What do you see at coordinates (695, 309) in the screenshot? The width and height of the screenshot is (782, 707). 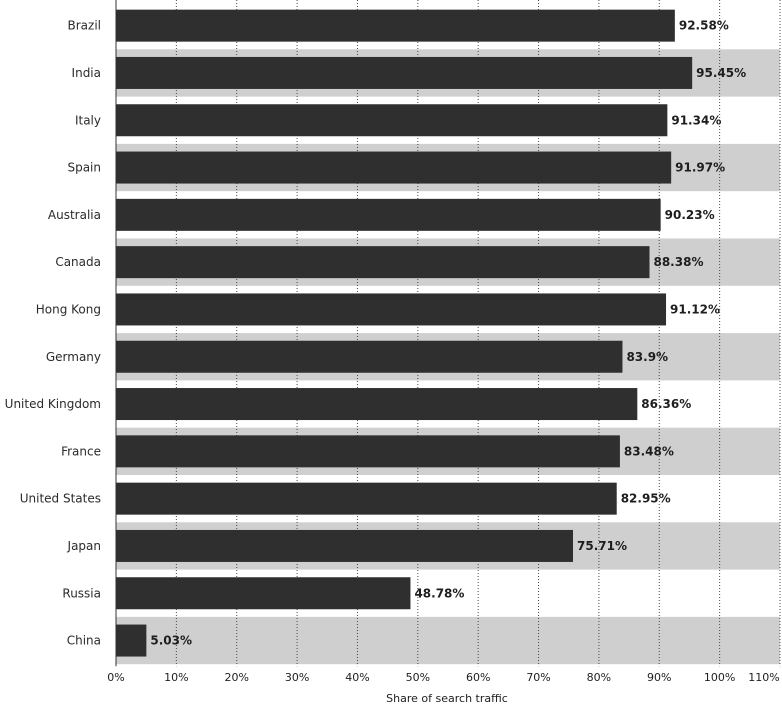 I see `value-label: 91.12%` at bounding box center [695, 309].